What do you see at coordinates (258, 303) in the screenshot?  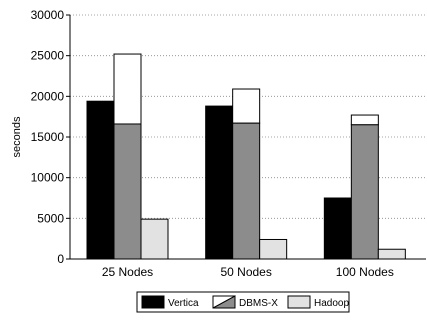 I see `legend-label-dbms-x: DBMS-X` at bounding box center [258, 303].